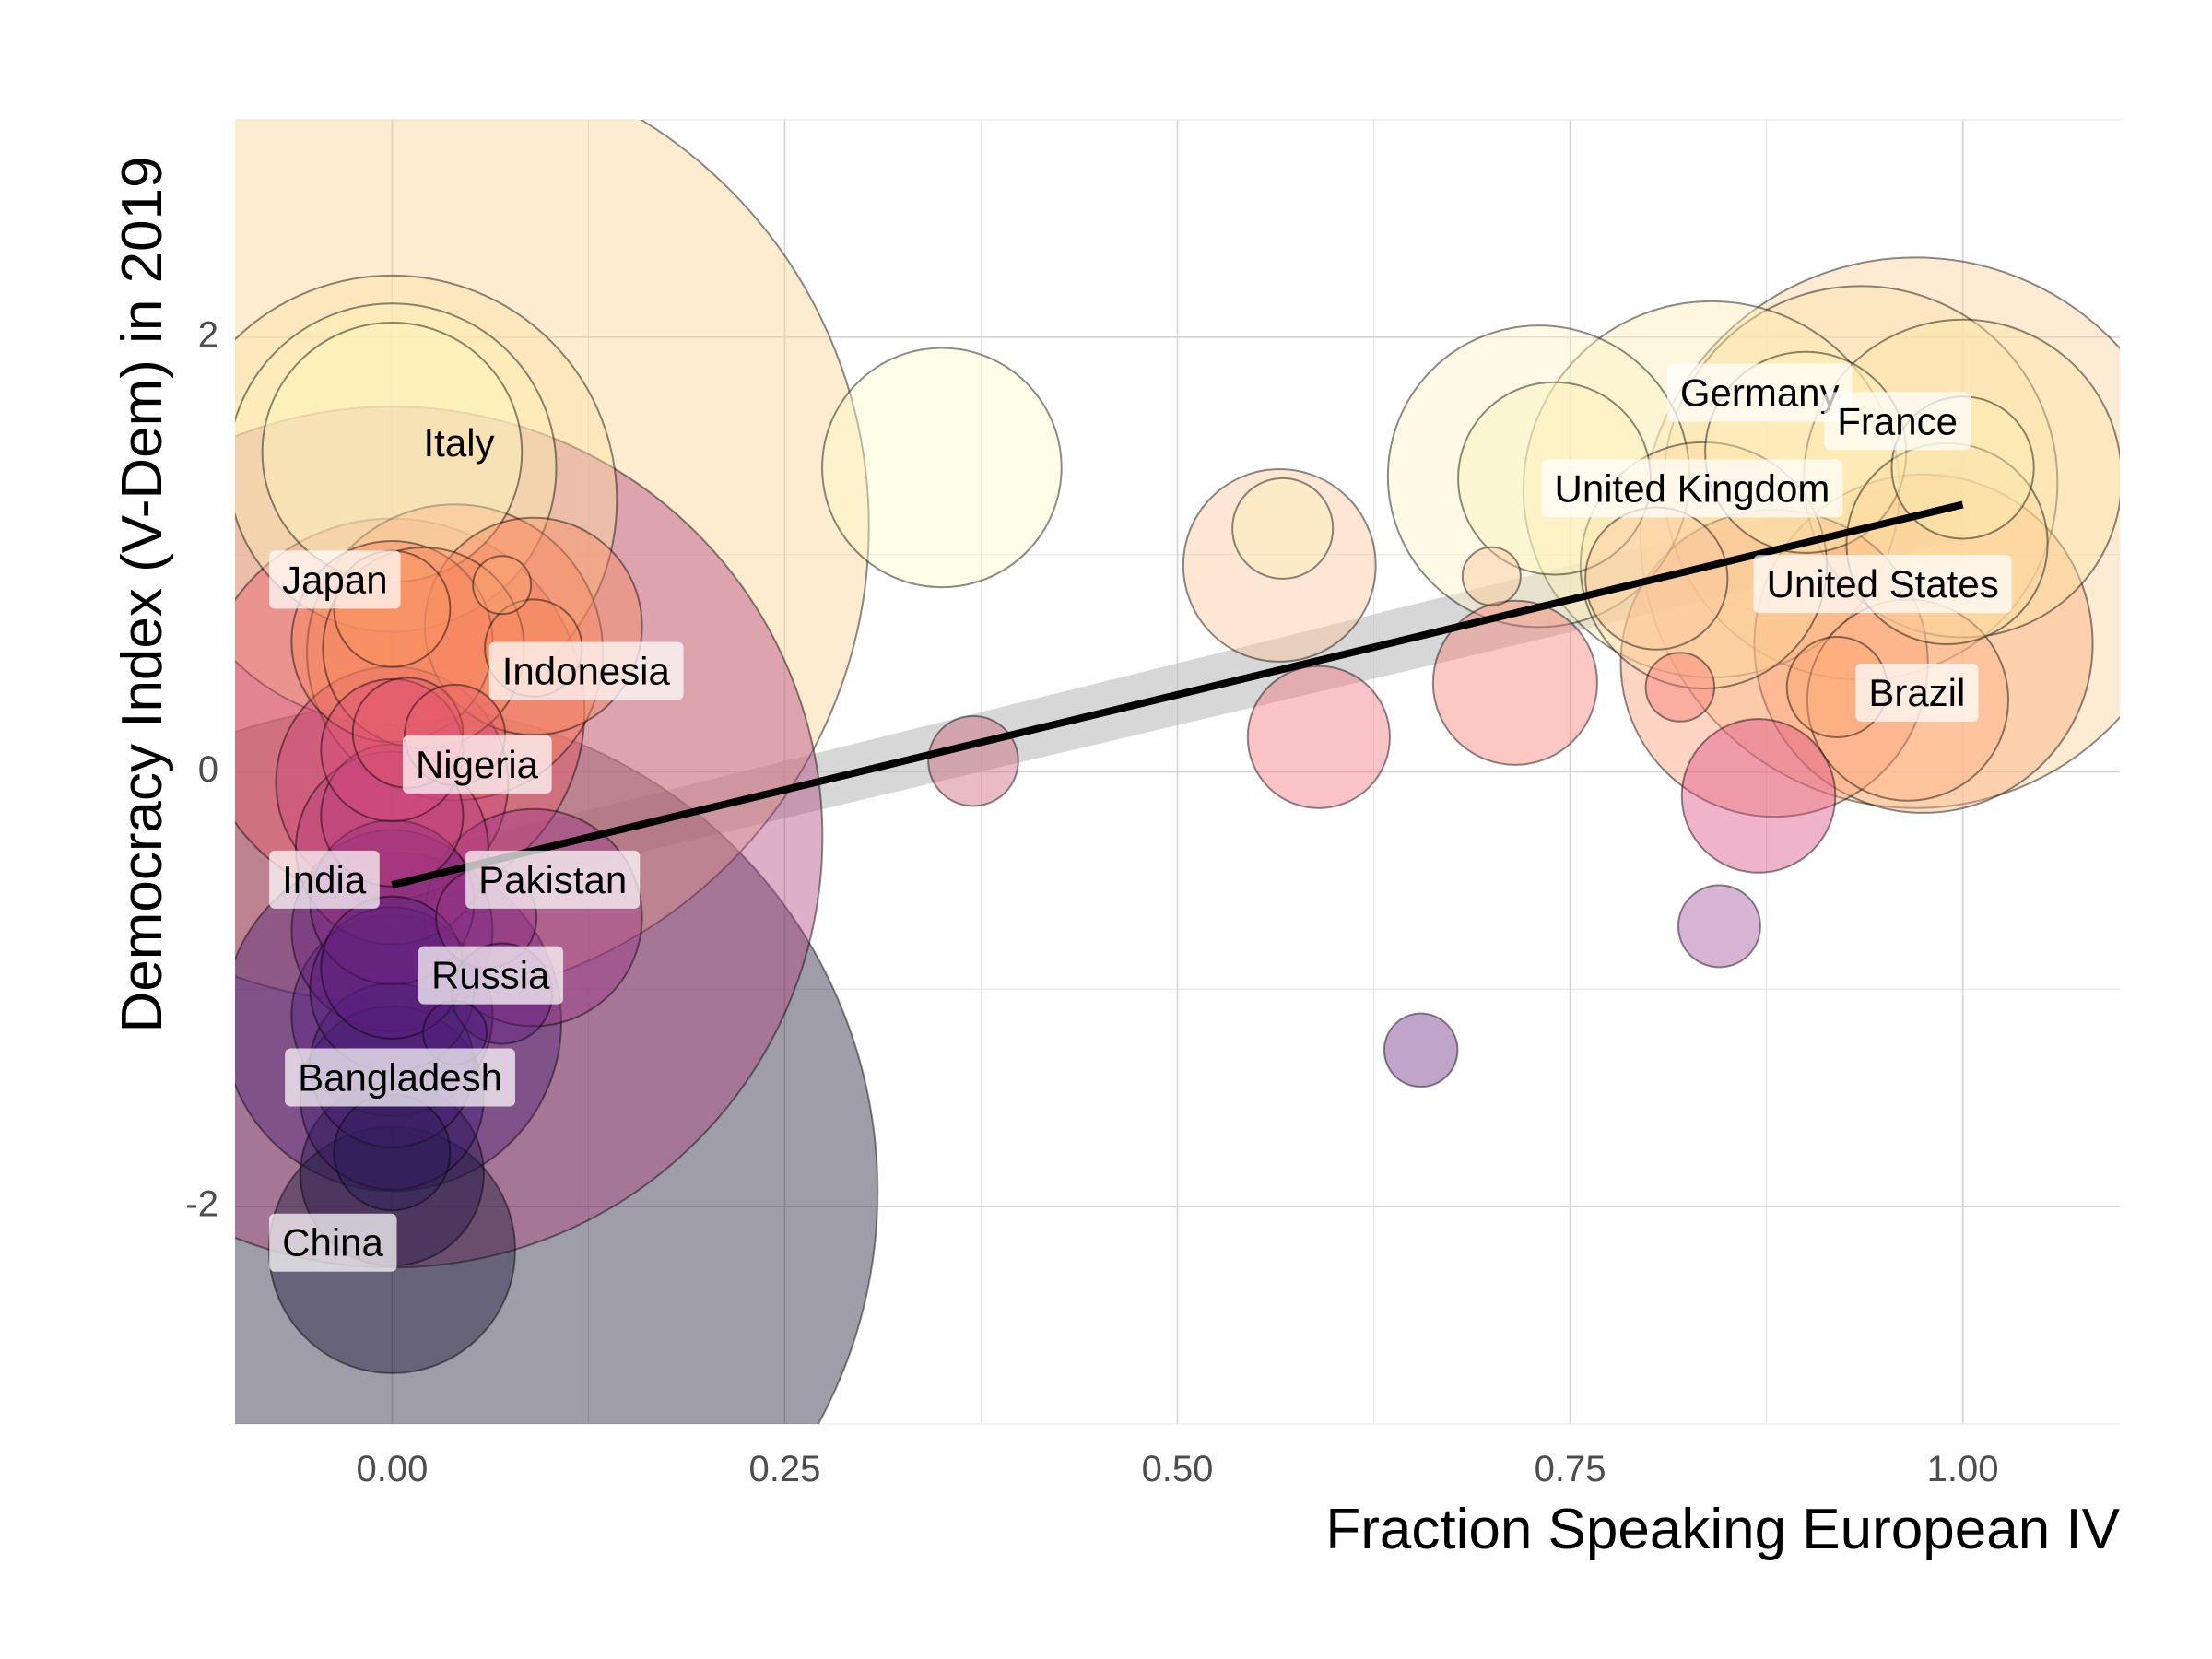 The height and width of the screenshot is (1659, 2212). I want to click on country-label: United States, so click(1882, 584).